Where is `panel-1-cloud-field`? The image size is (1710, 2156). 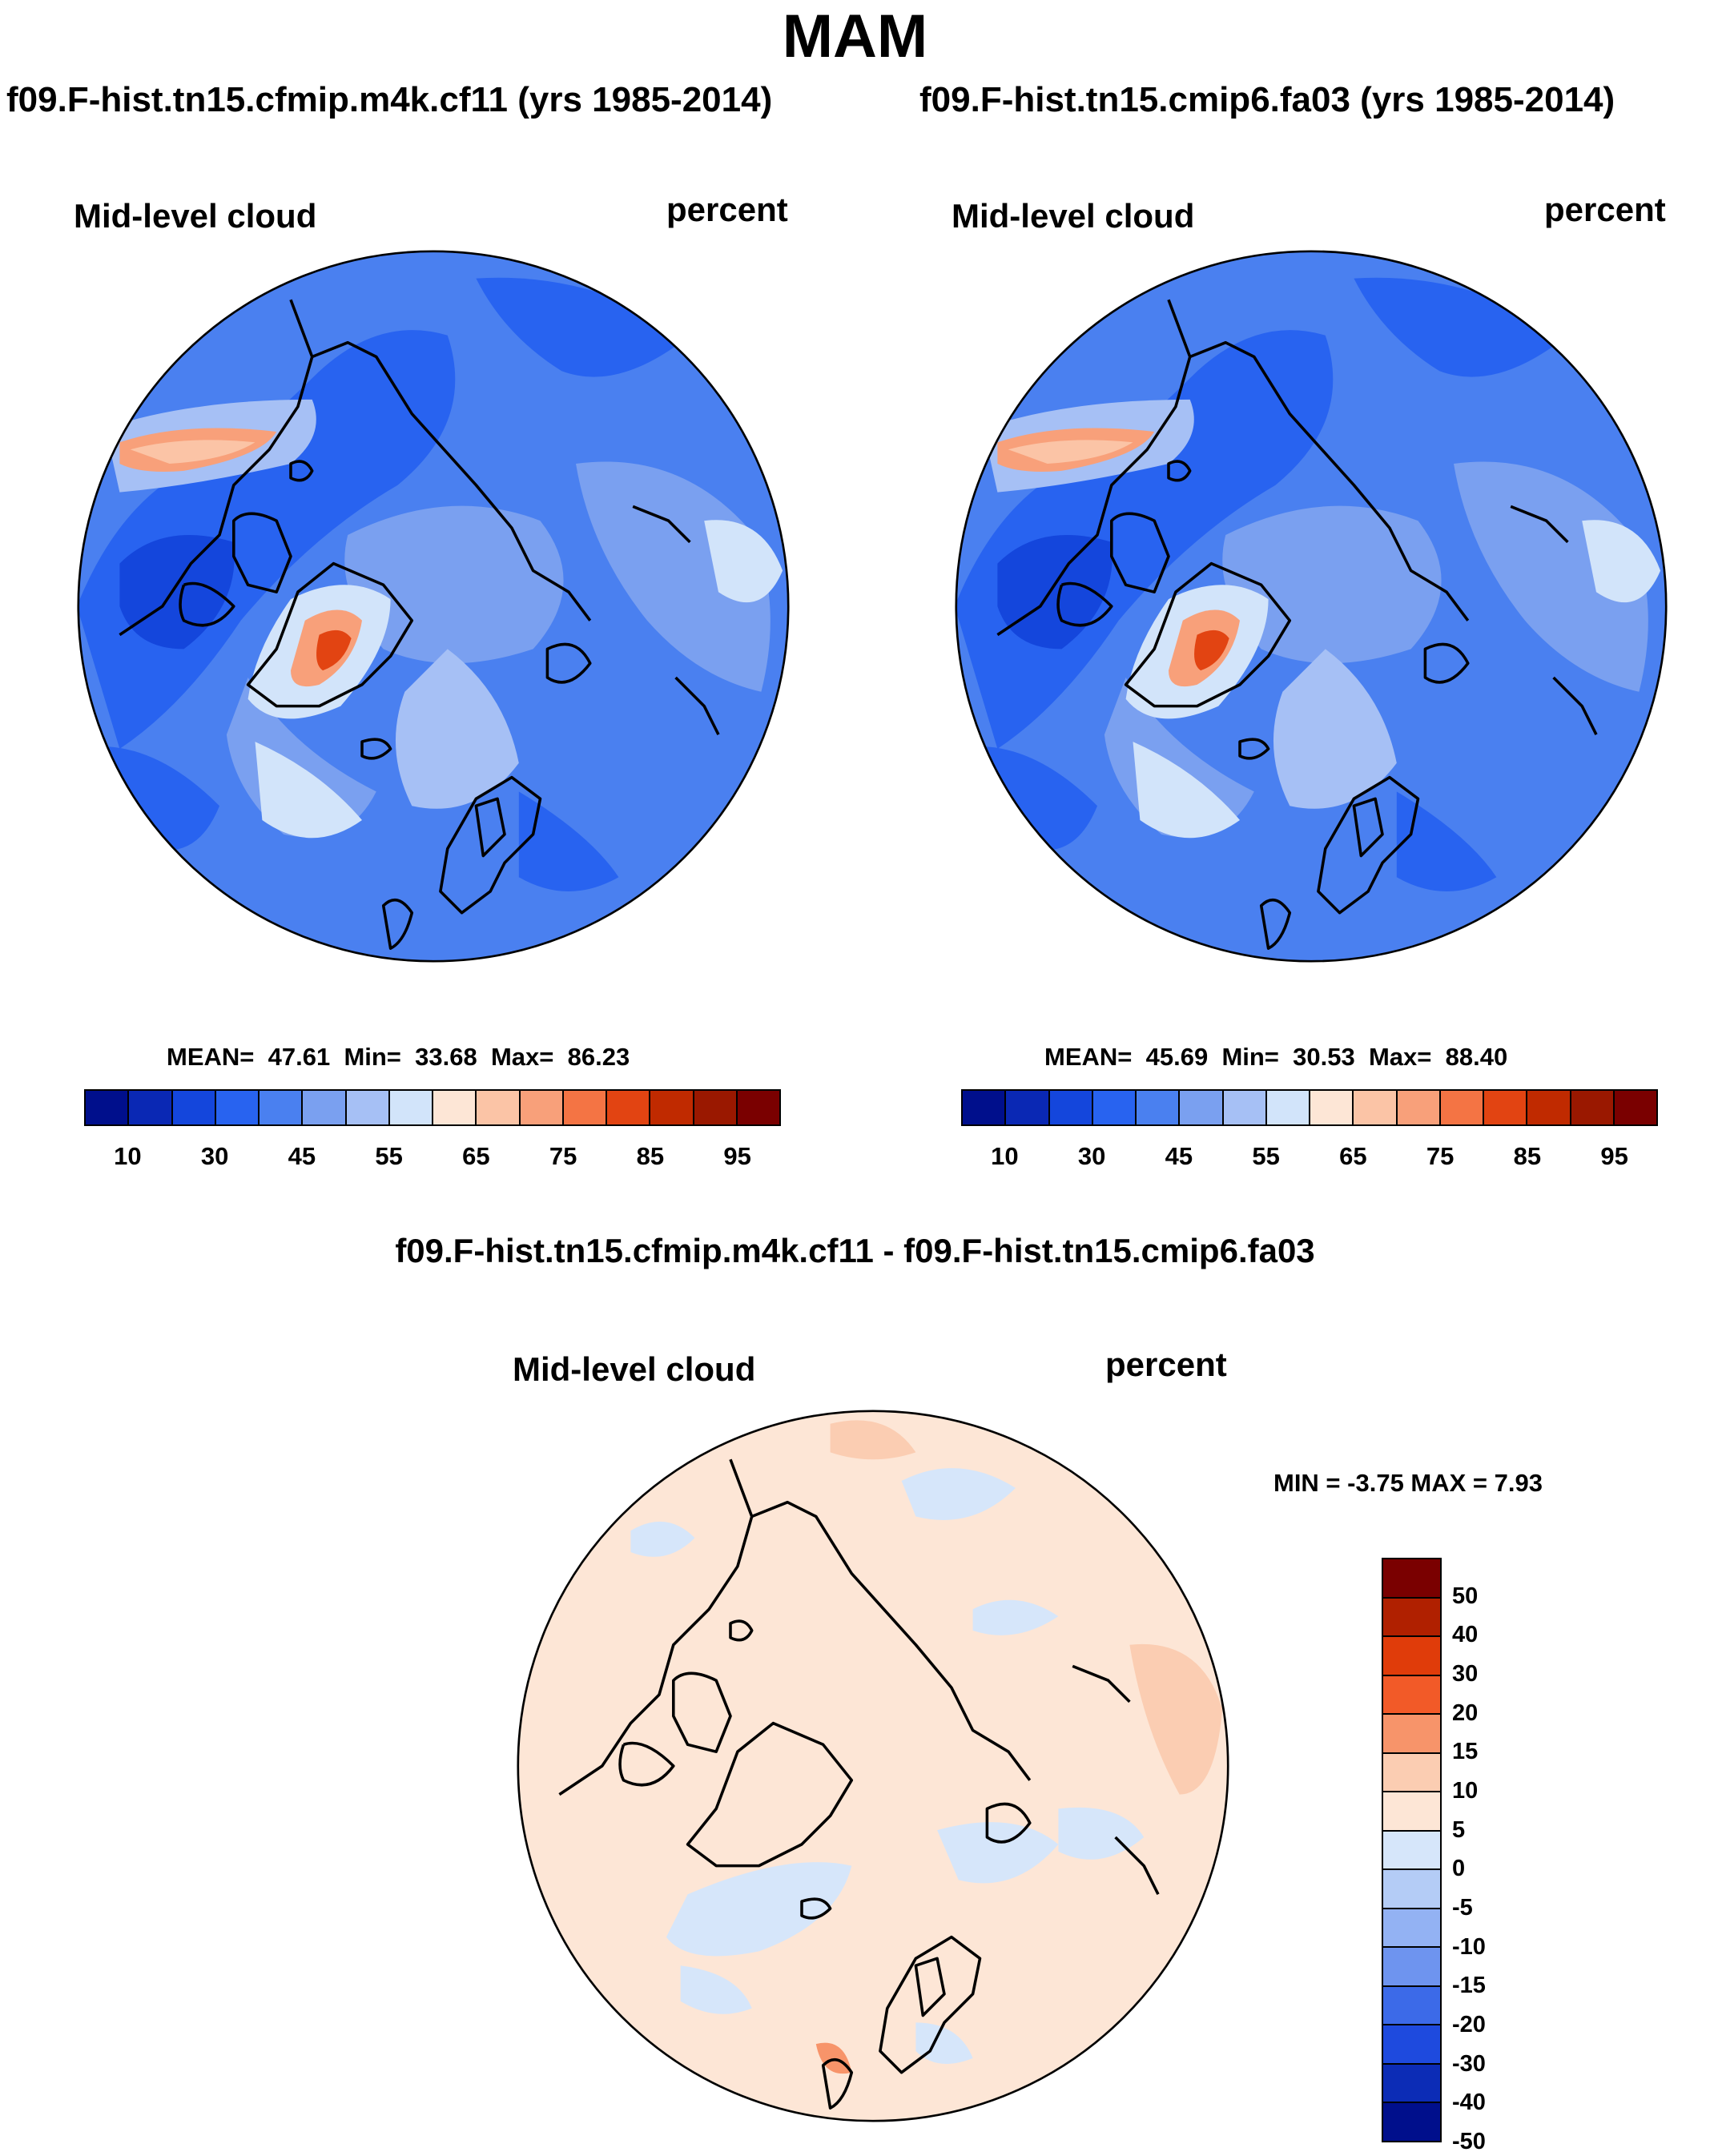 panel-1-cloud-field is located at coordinates (433, 606).